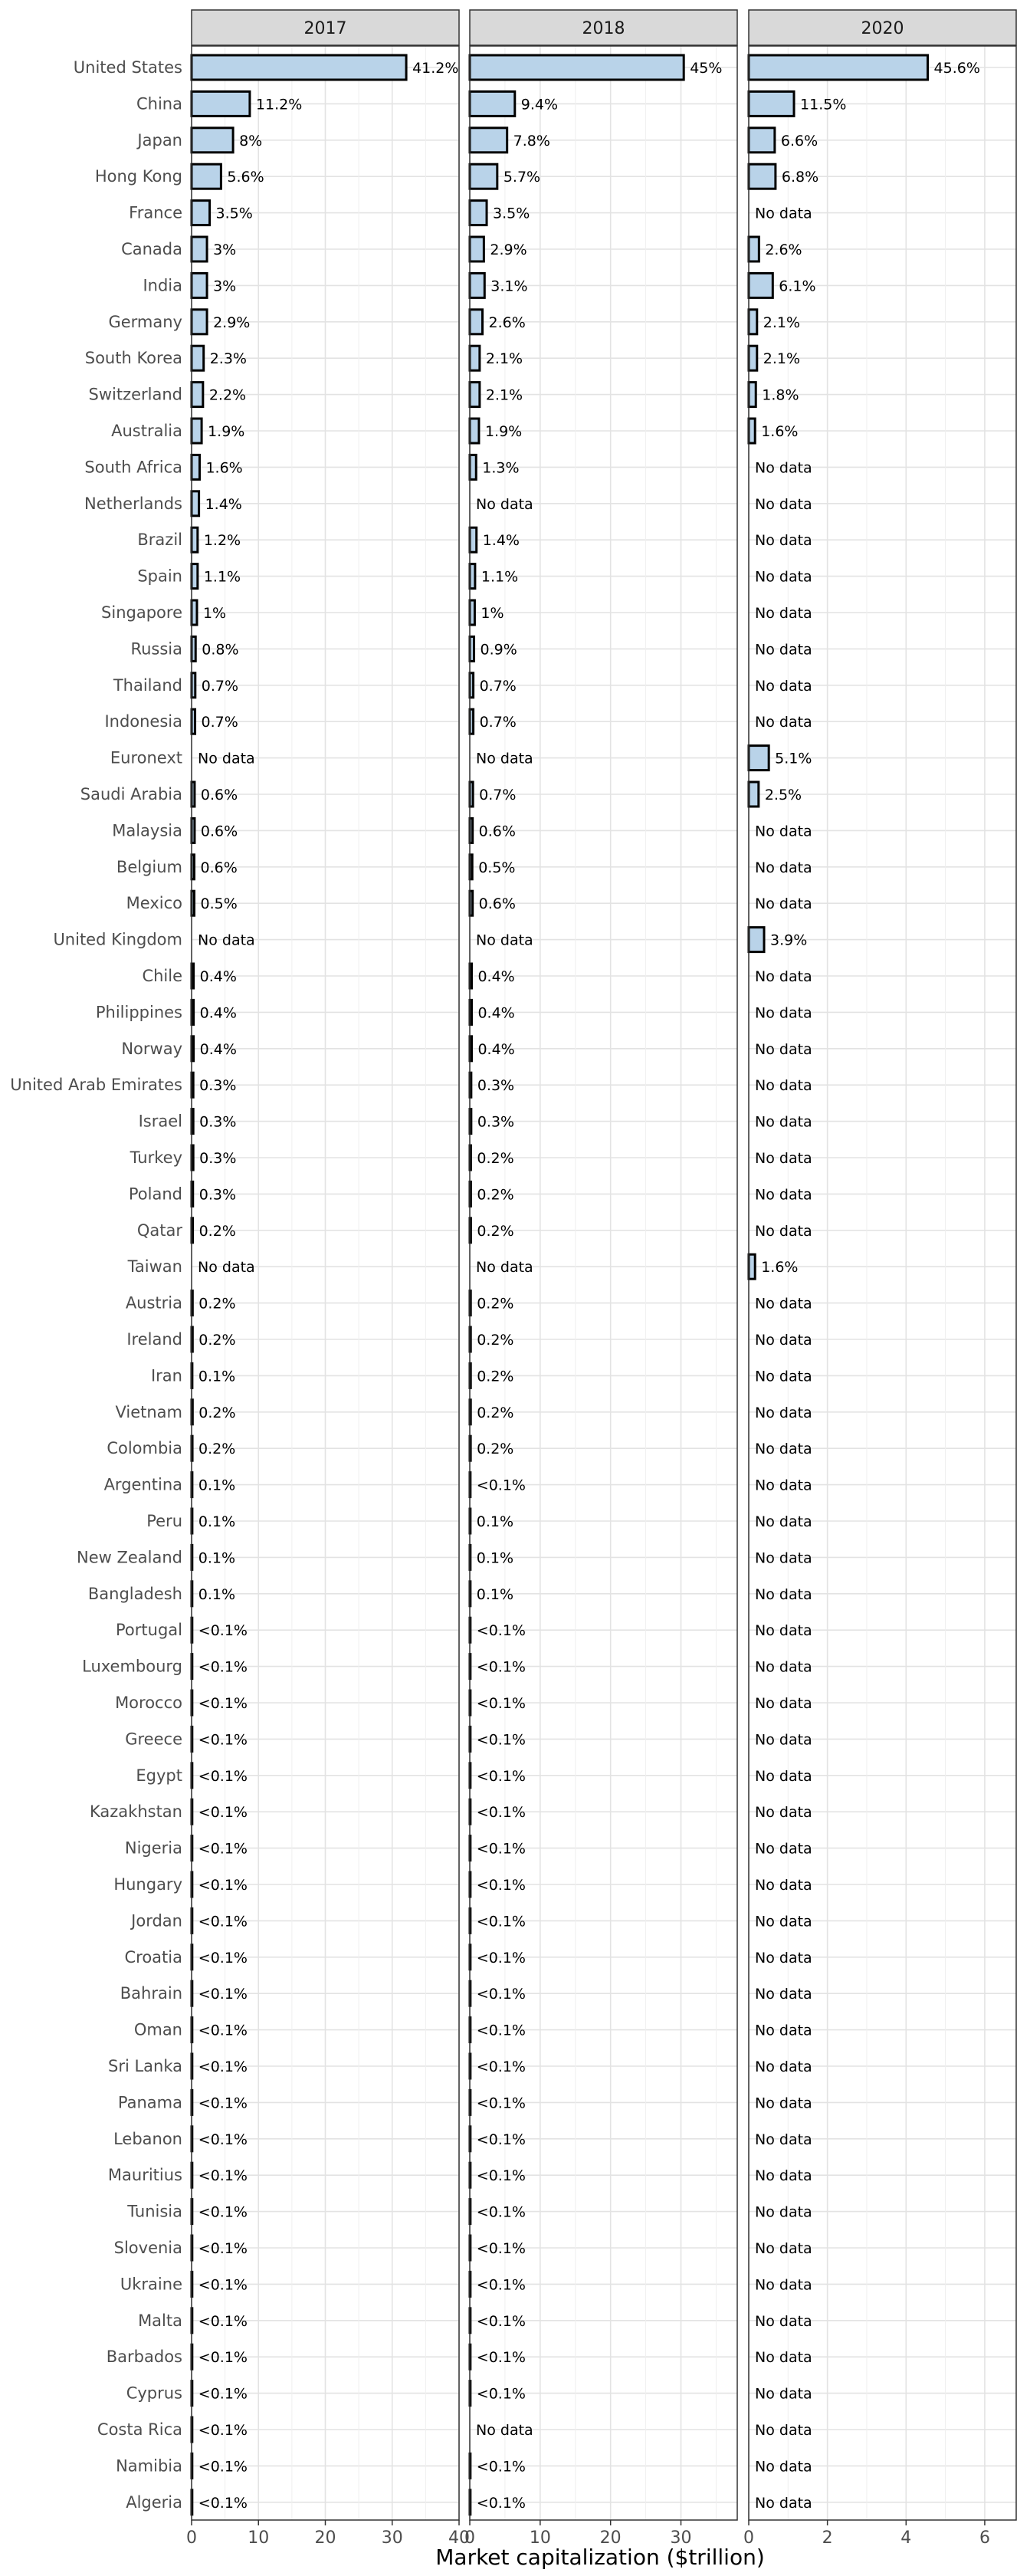 The width and height of the screenshot is (1030, 2576). What do you see at coordinates (150, 2102) in the screenshot?
I see `country-label: Panama` at bounding box center [150, 2102].